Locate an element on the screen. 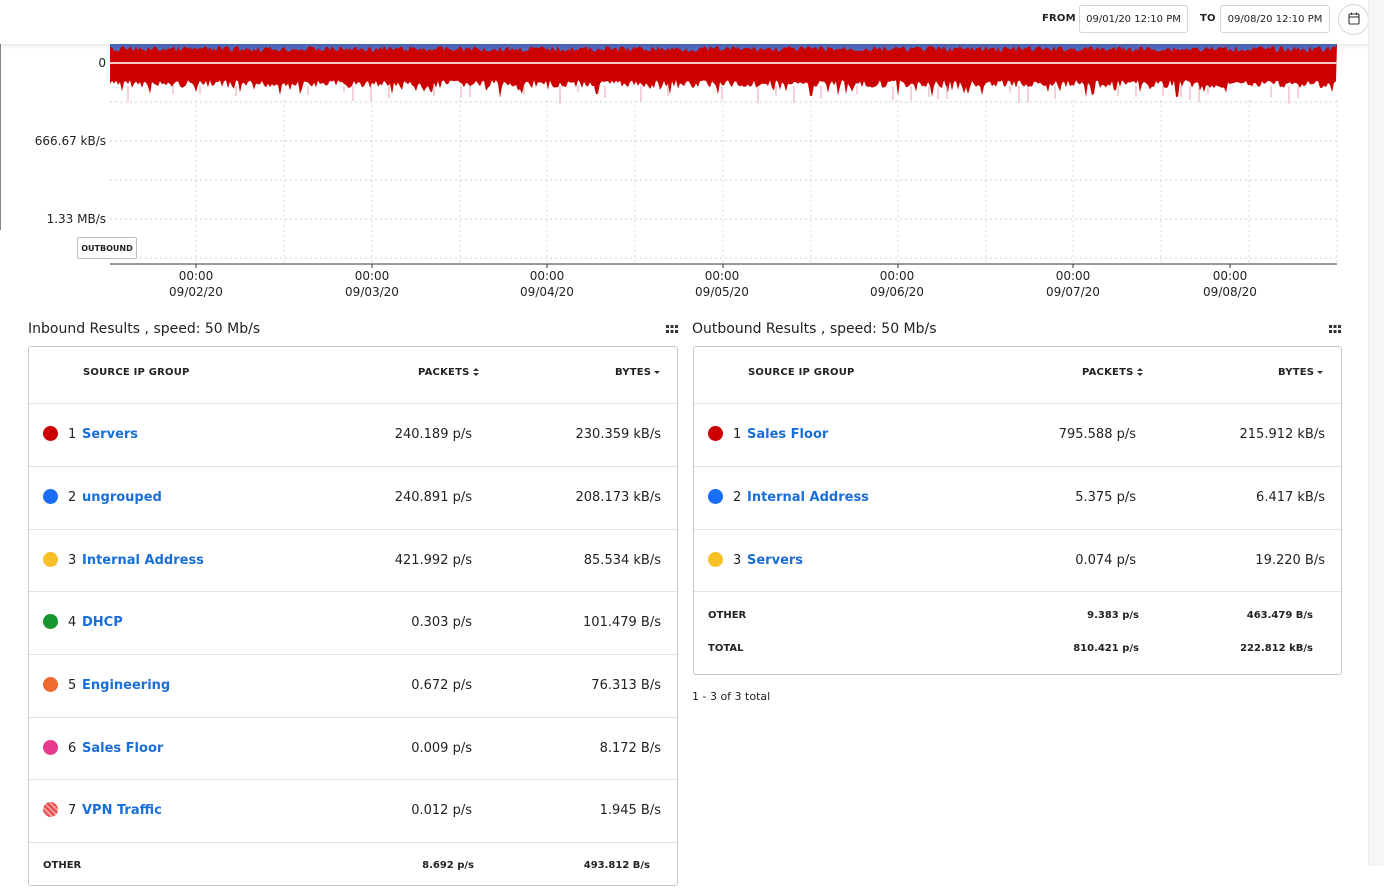  packets-value: 0.074 p/s is located at coordinates (1105, 560).